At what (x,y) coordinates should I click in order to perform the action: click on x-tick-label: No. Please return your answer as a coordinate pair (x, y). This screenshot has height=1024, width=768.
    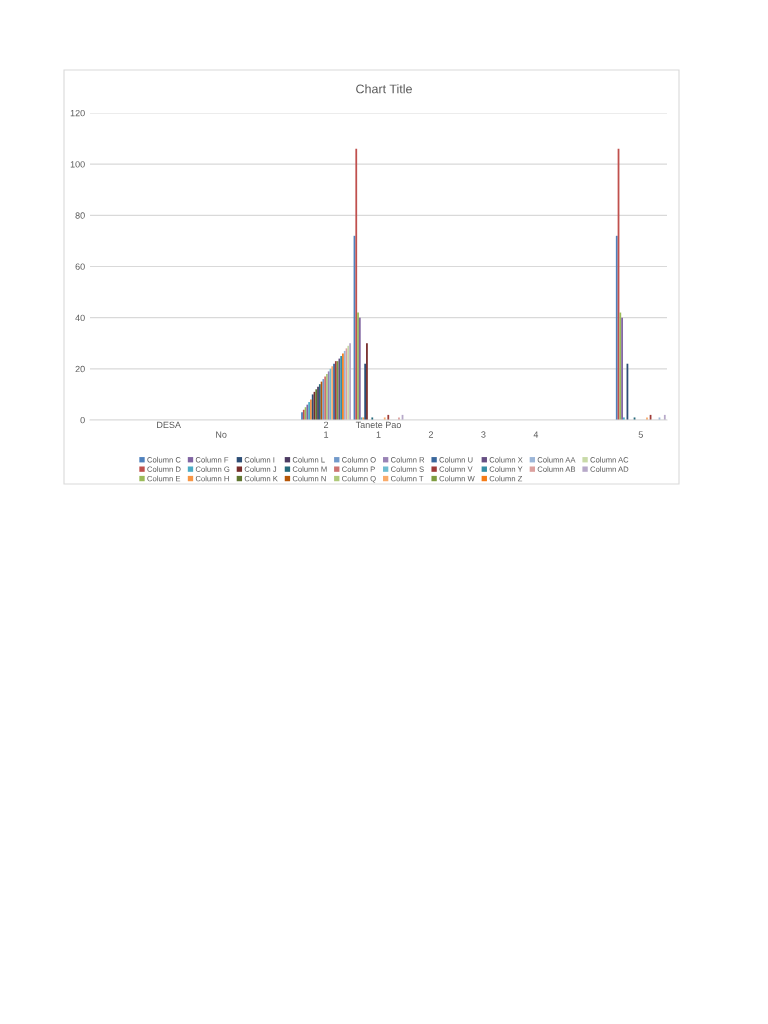
    Looking at the image, I should click on (221, 434).